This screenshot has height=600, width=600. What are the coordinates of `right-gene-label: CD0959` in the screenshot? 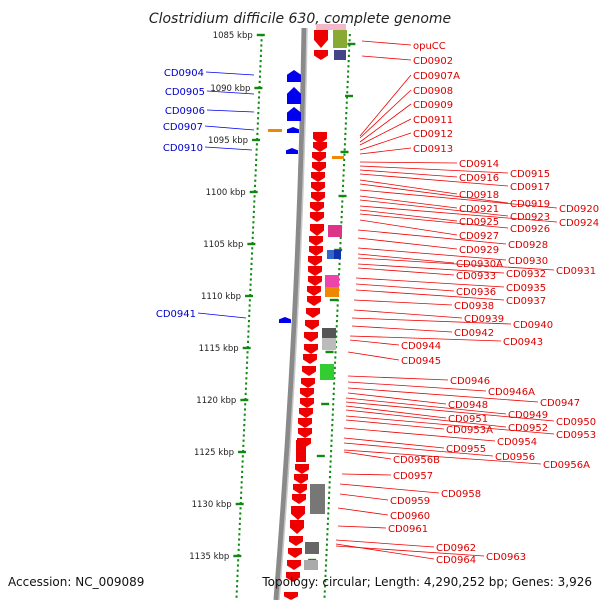 It's located at (410, 501).